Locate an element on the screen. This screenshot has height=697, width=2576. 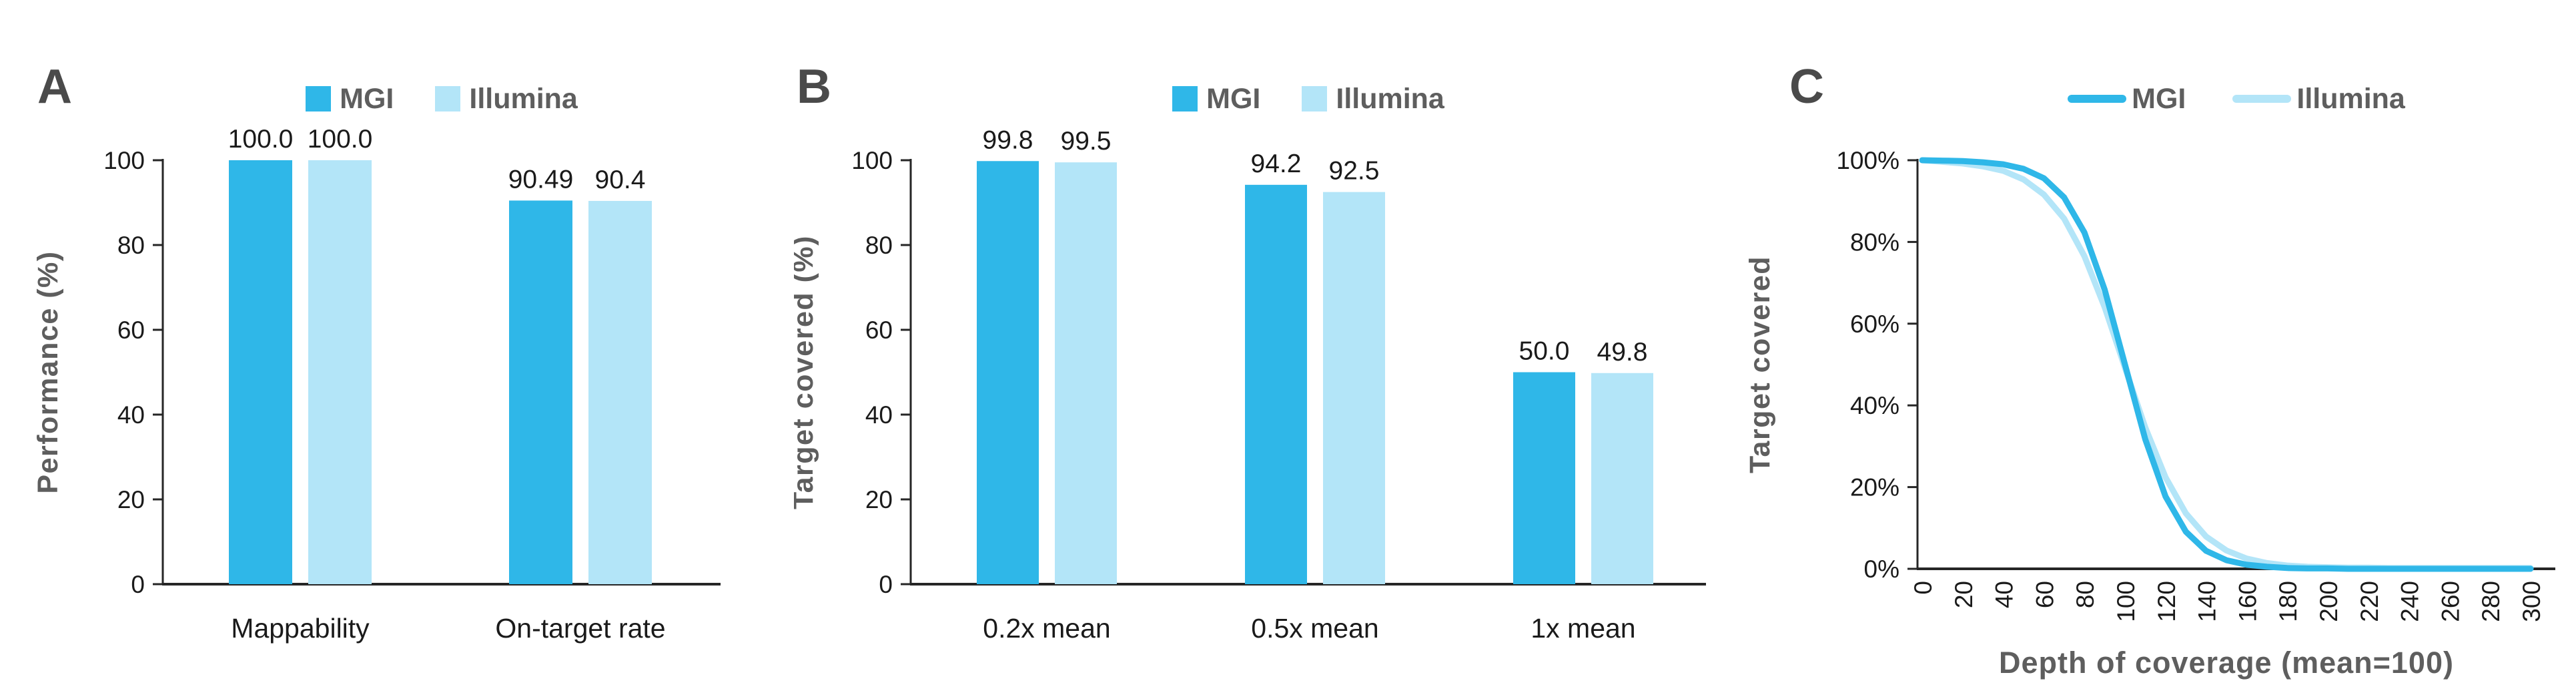
bar-value-label: 49.8 is located at coordinates (1622, 352).